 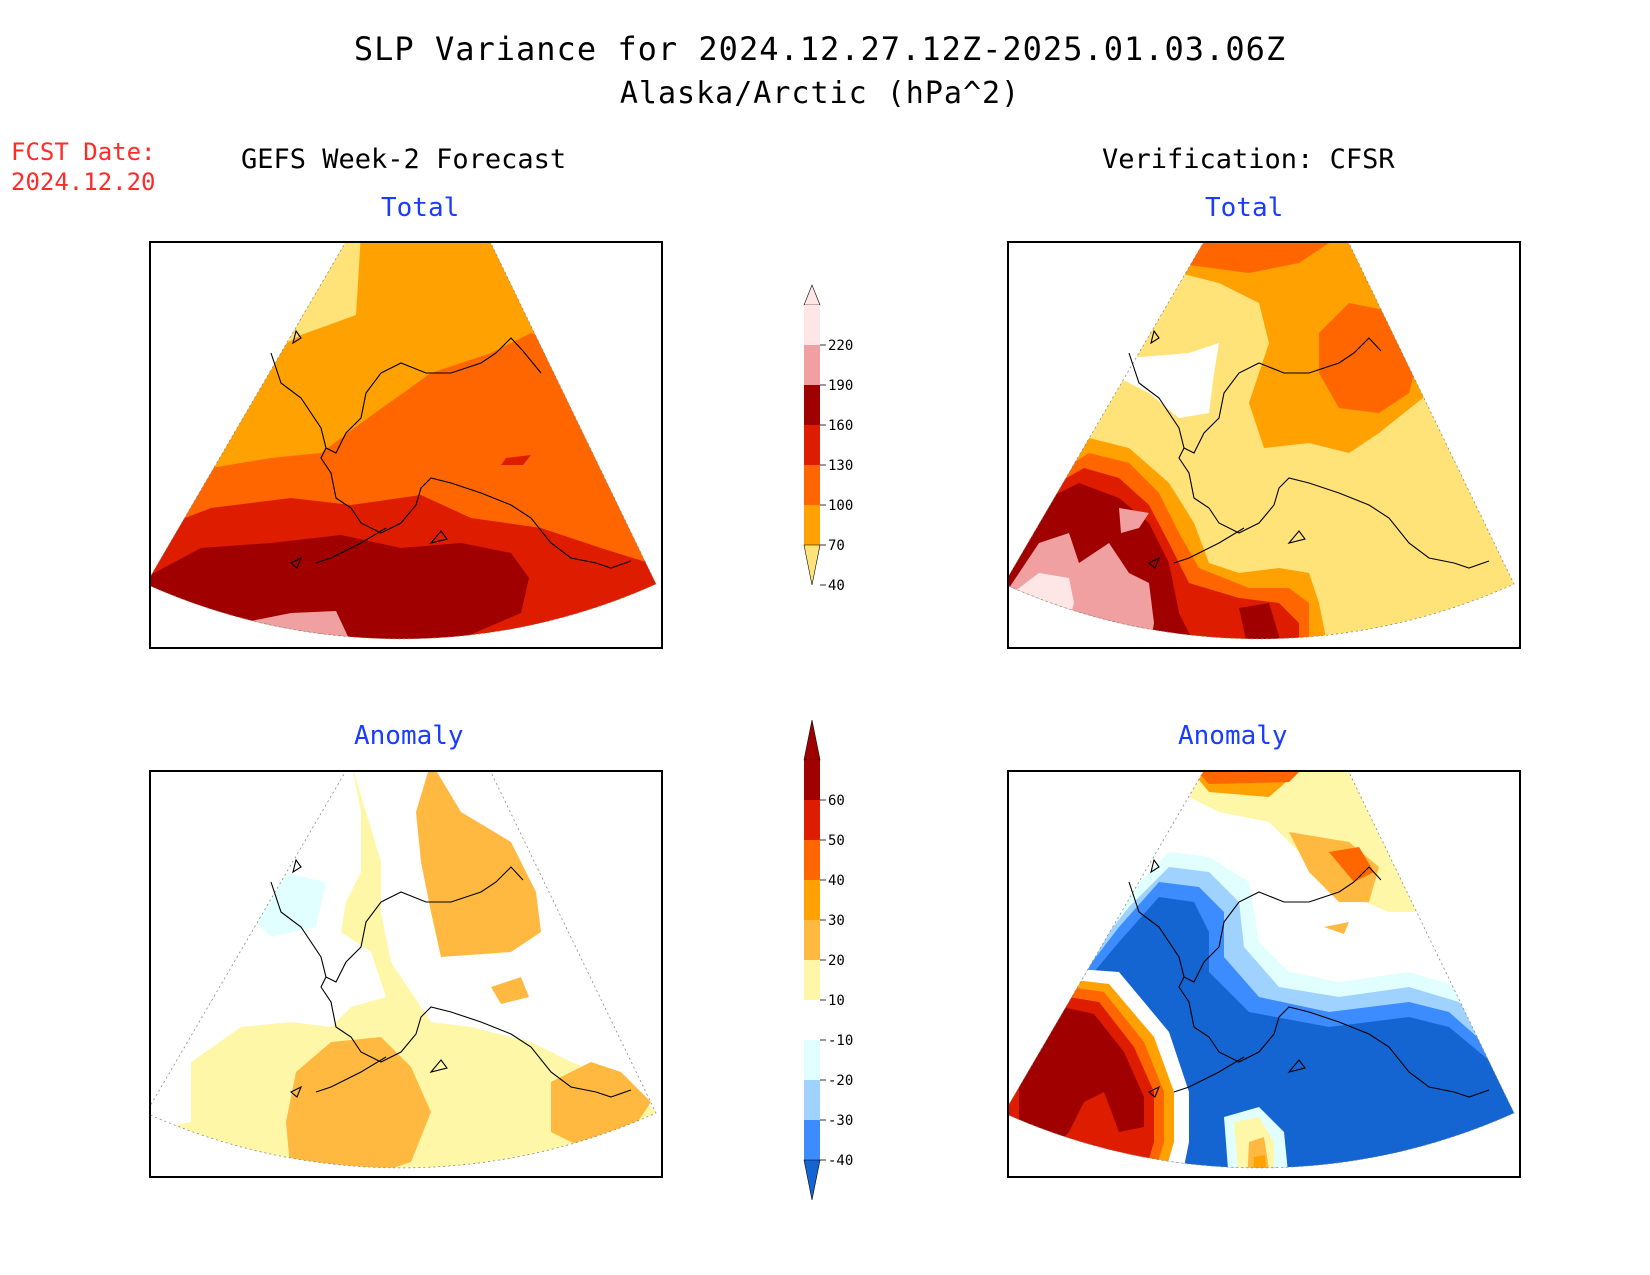 I want to click on map-cfsr-total-coastline, so click(x=1309, y=449).